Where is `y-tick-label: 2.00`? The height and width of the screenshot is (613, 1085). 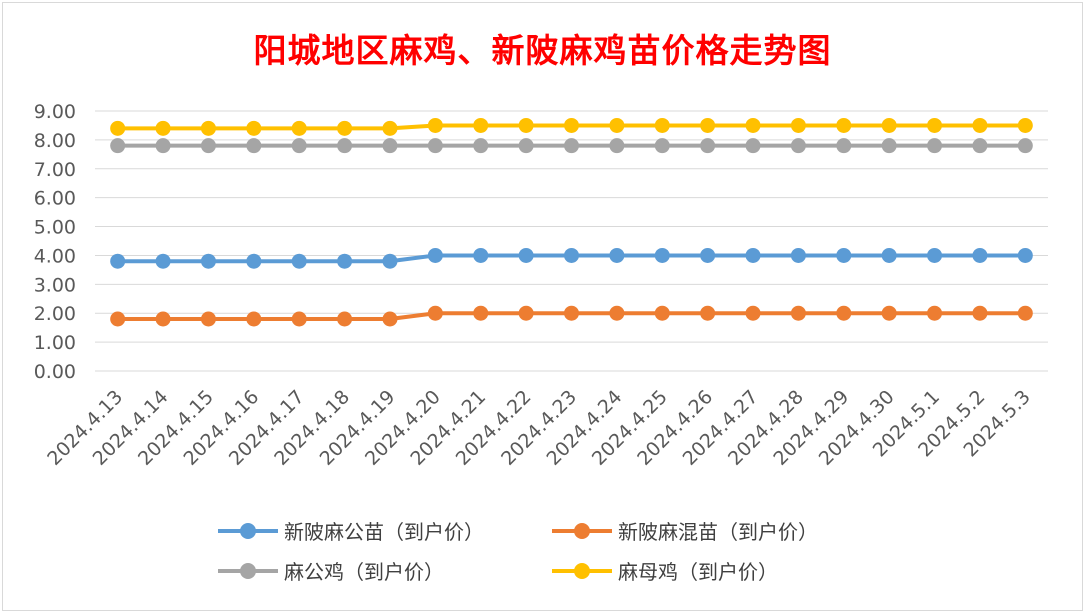 y-tick-label: 2.00 is located at coordinates (55, 314).